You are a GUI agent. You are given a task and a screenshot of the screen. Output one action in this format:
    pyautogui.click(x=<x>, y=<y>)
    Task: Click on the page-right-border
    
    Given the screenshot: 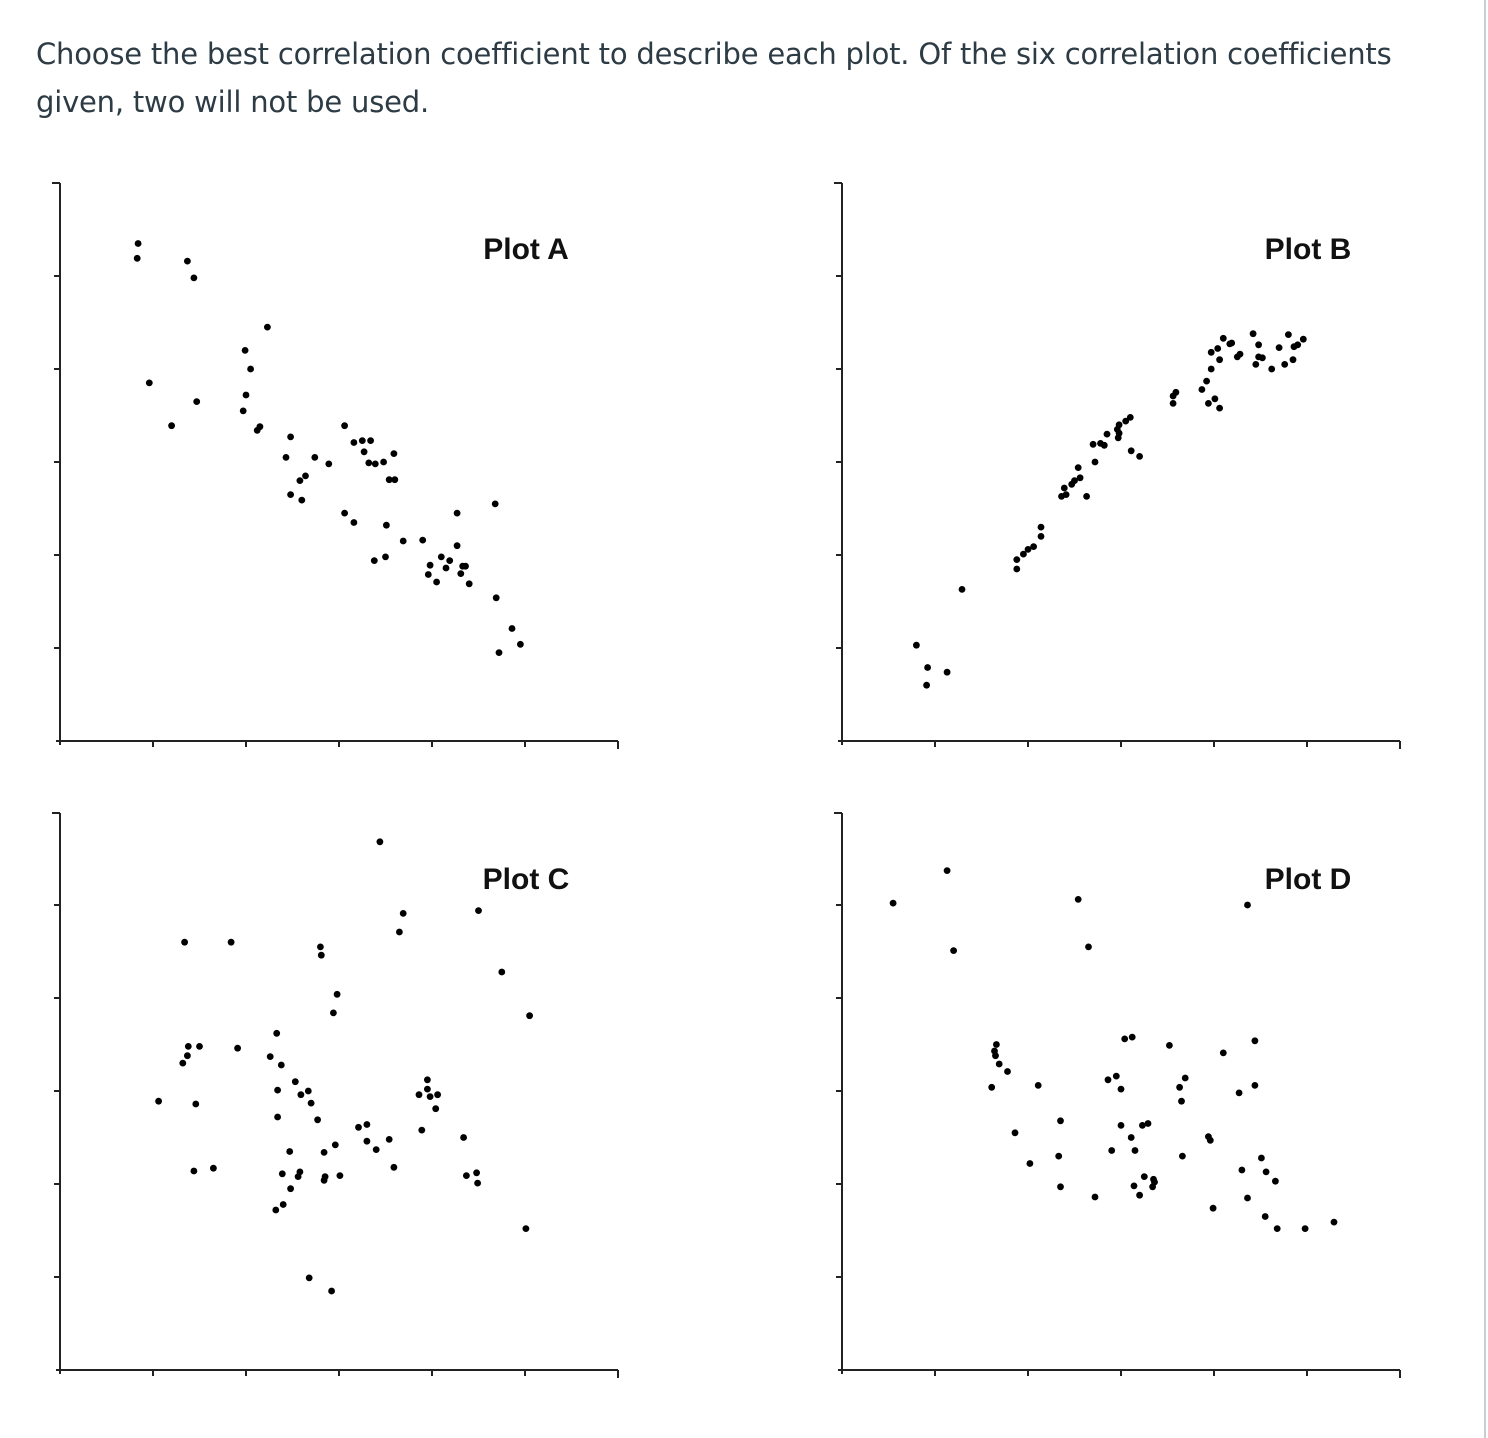 What is the action you would take?
    pyautogui.click(x=1485, y=719)
    